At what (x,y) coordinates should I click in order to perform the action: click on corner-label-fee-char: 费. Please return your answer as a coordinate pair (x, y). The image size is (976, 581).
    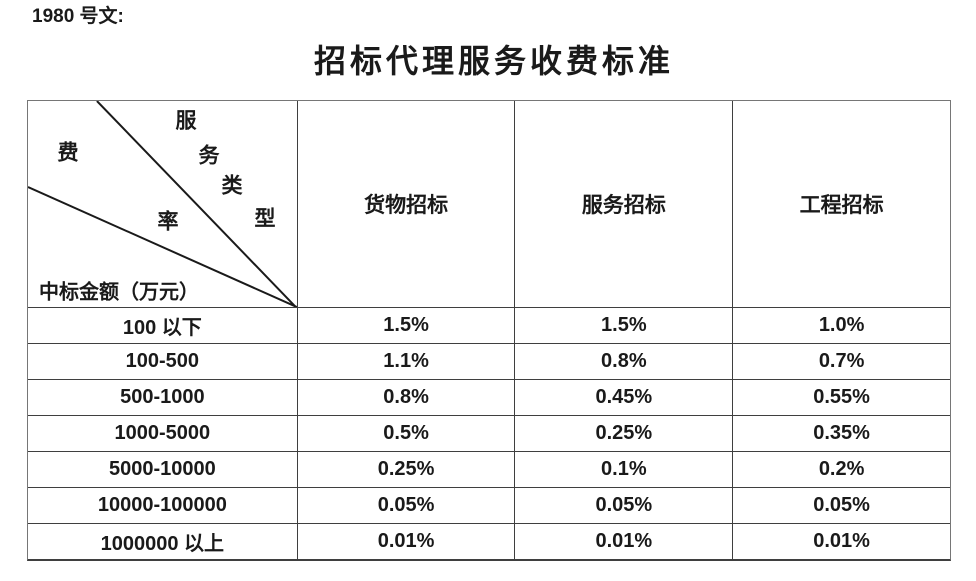
    Looking at the image, I should click on (68, 152).